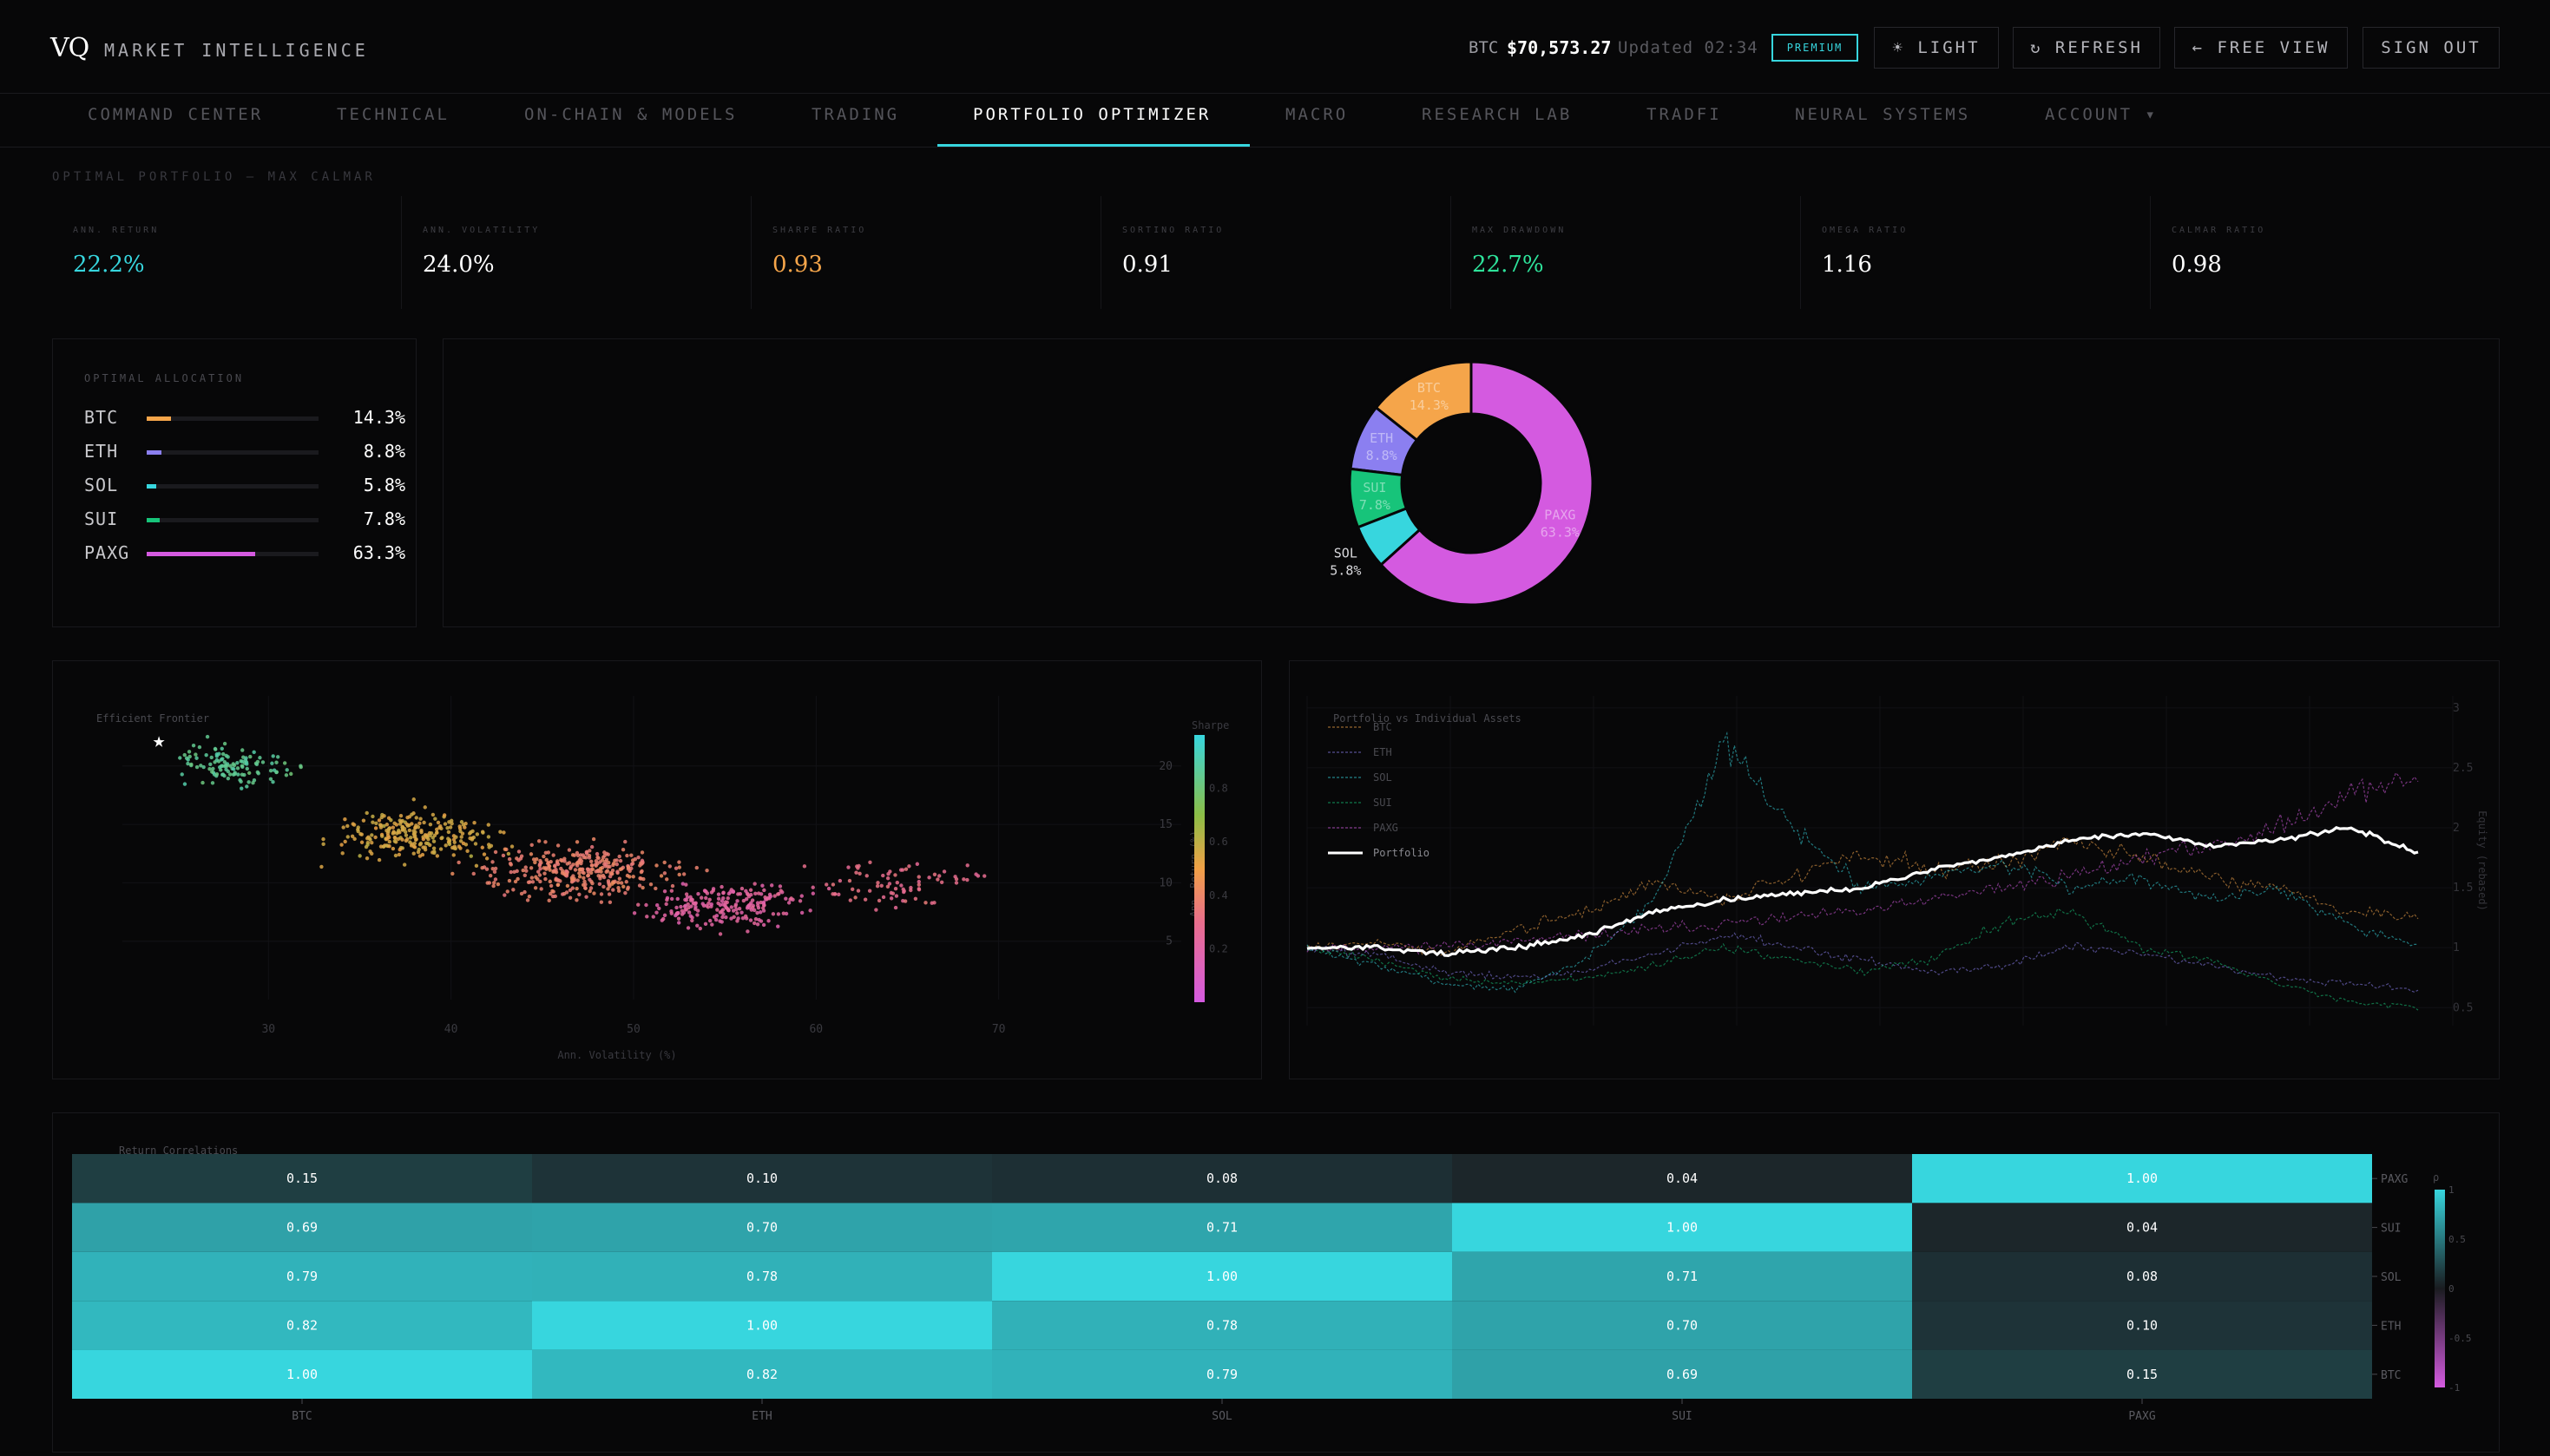 The height and width of the screenshot is (1456, 2550). Describe the element at coordinates (1199, 868) in the screenshot. I see `sharpe-colorbar` at that location.